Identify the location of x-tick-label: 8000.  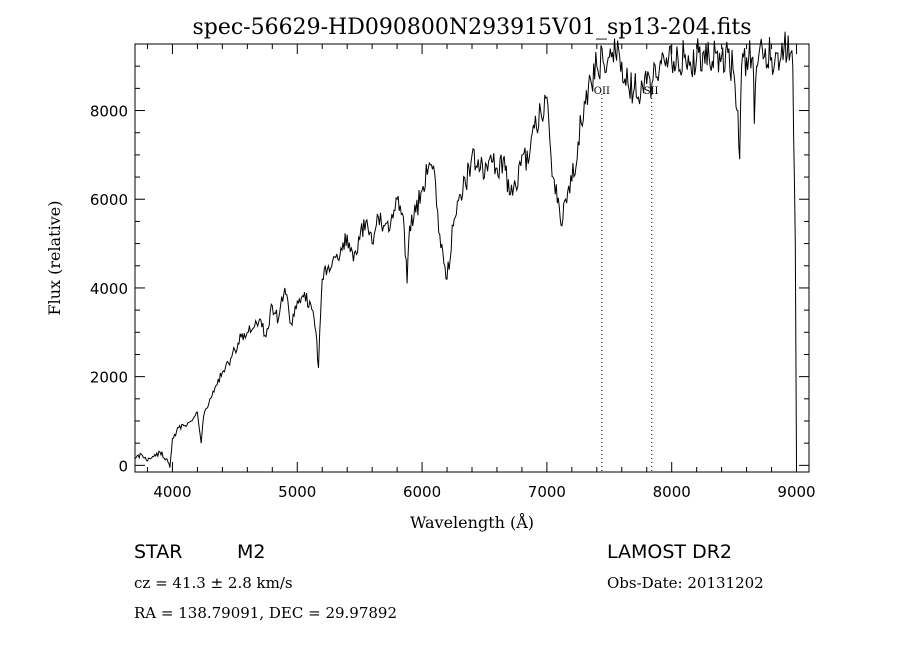
(672, 492).